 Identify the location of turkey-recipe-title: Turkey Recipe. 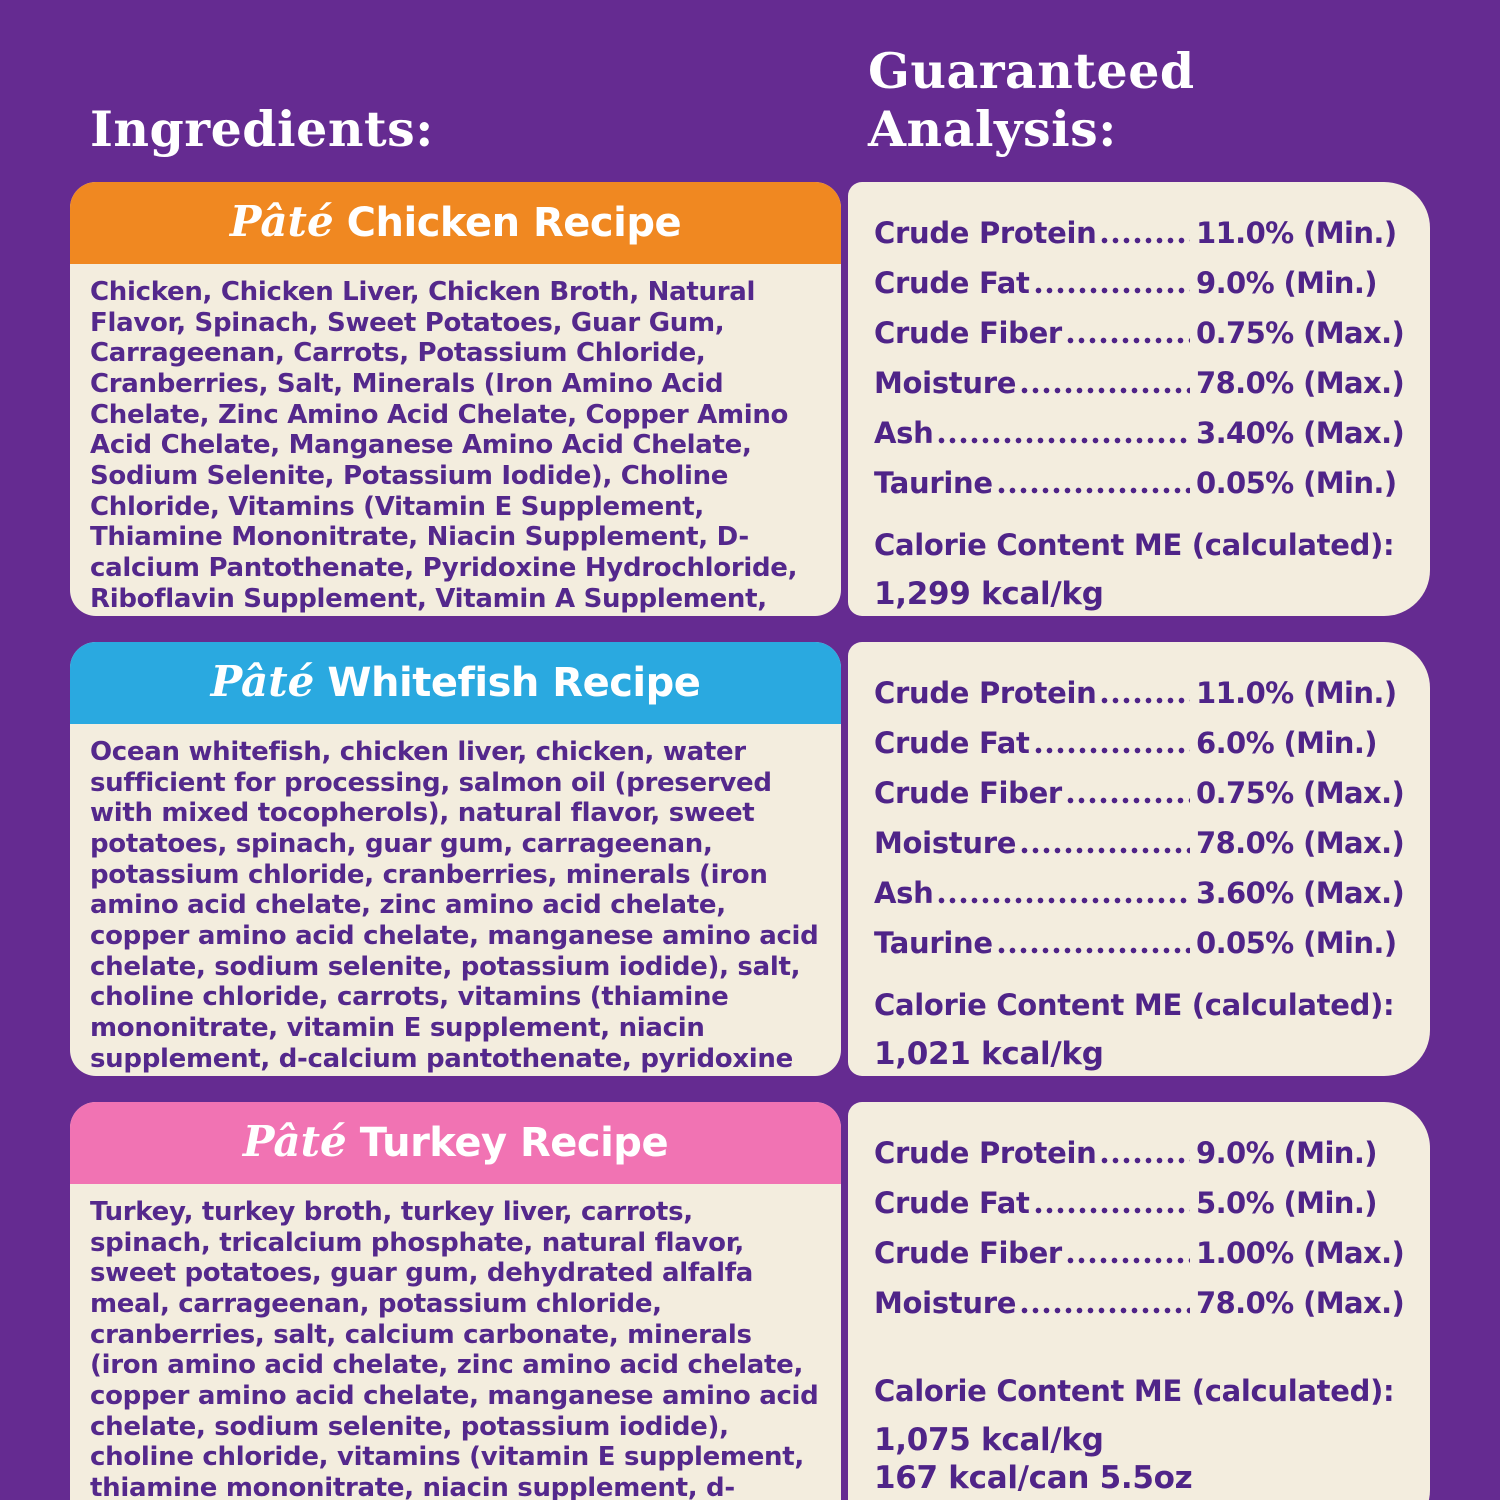
(514, 1143).